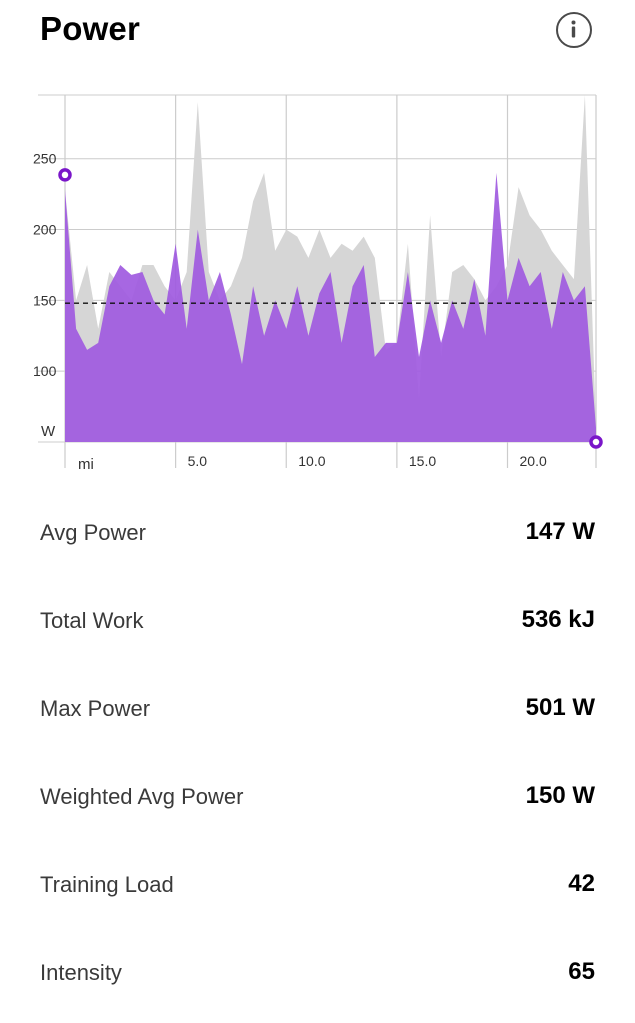 This screenshot has width=635, height=1023. I want to click on info-circle-icon, so click(573, 29).